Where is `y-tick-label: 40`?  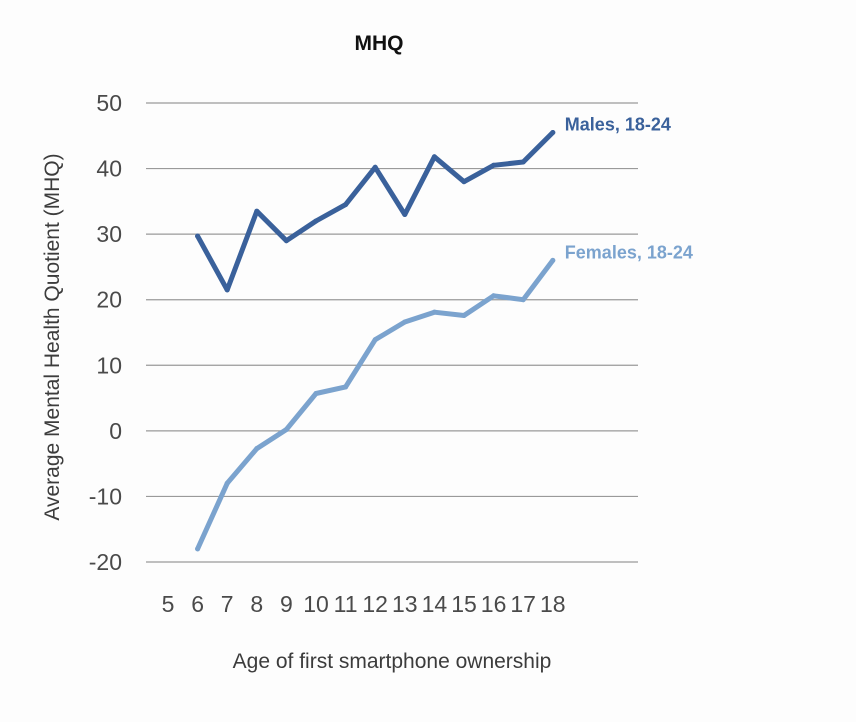
y-tick-label: 40 is located at coordinates (109, 169).